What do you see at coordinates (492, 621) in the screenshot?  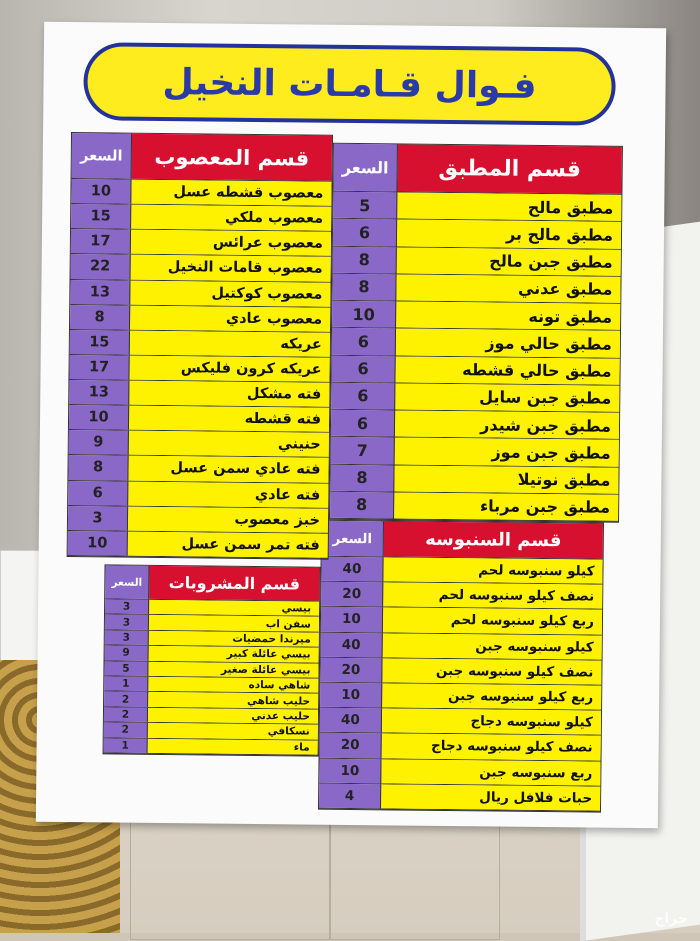 I see `item-name: ربع كيلو سنبوسه لحم` at bounding box center [492, 621].